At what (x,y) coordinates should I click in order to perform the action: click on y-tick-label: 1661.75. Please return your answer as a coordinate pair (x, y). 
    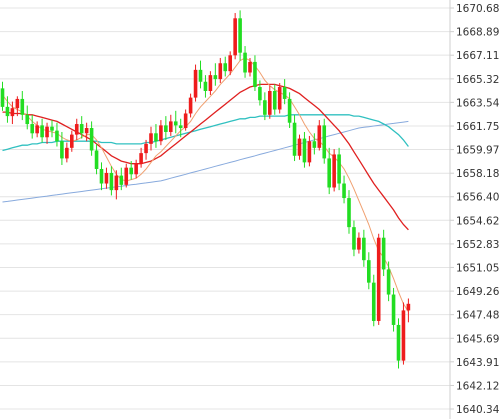
    Looking at the image, I should click on (477, 127).